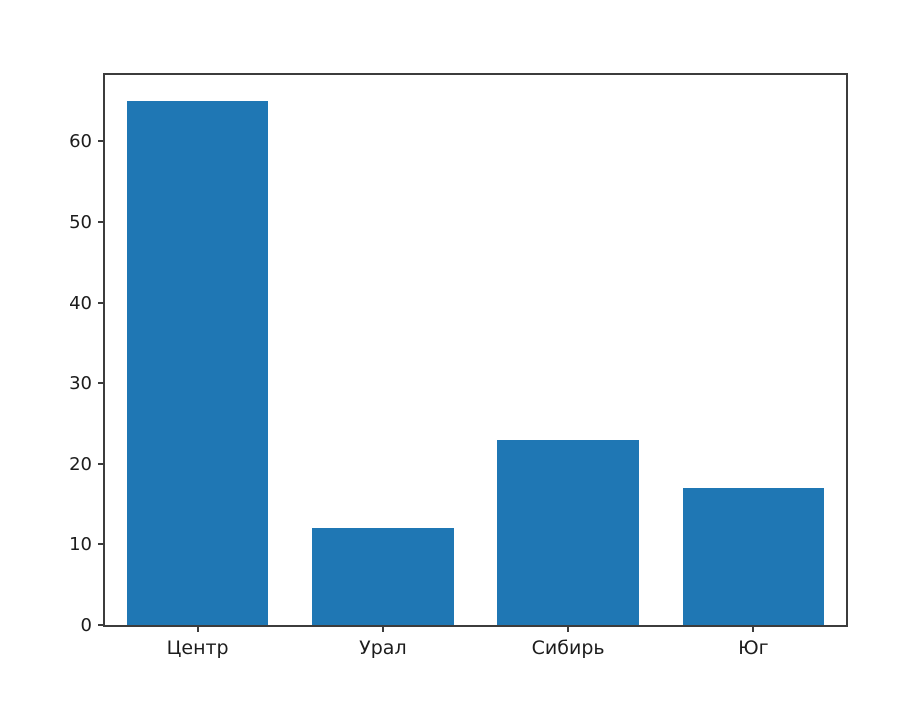 This screenshot has width=913, height=701. I want to click on y-tick-label: 30, so click(80, 384).